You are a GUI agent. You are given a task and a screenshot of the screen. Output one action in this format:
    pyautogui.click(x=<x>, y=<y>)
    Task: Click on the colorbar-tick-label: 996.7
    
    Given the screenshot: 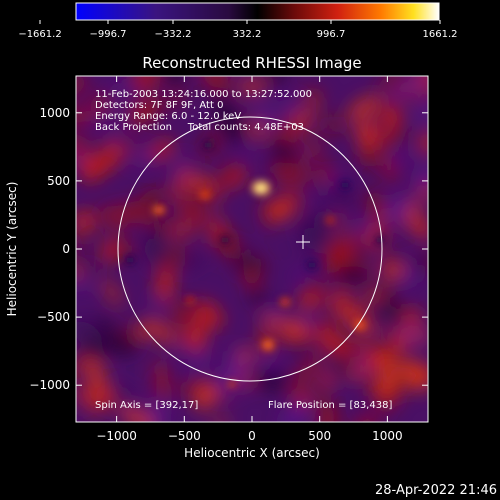 What is the action you would take?
    pyautogui.click(x=331, y=34)
    